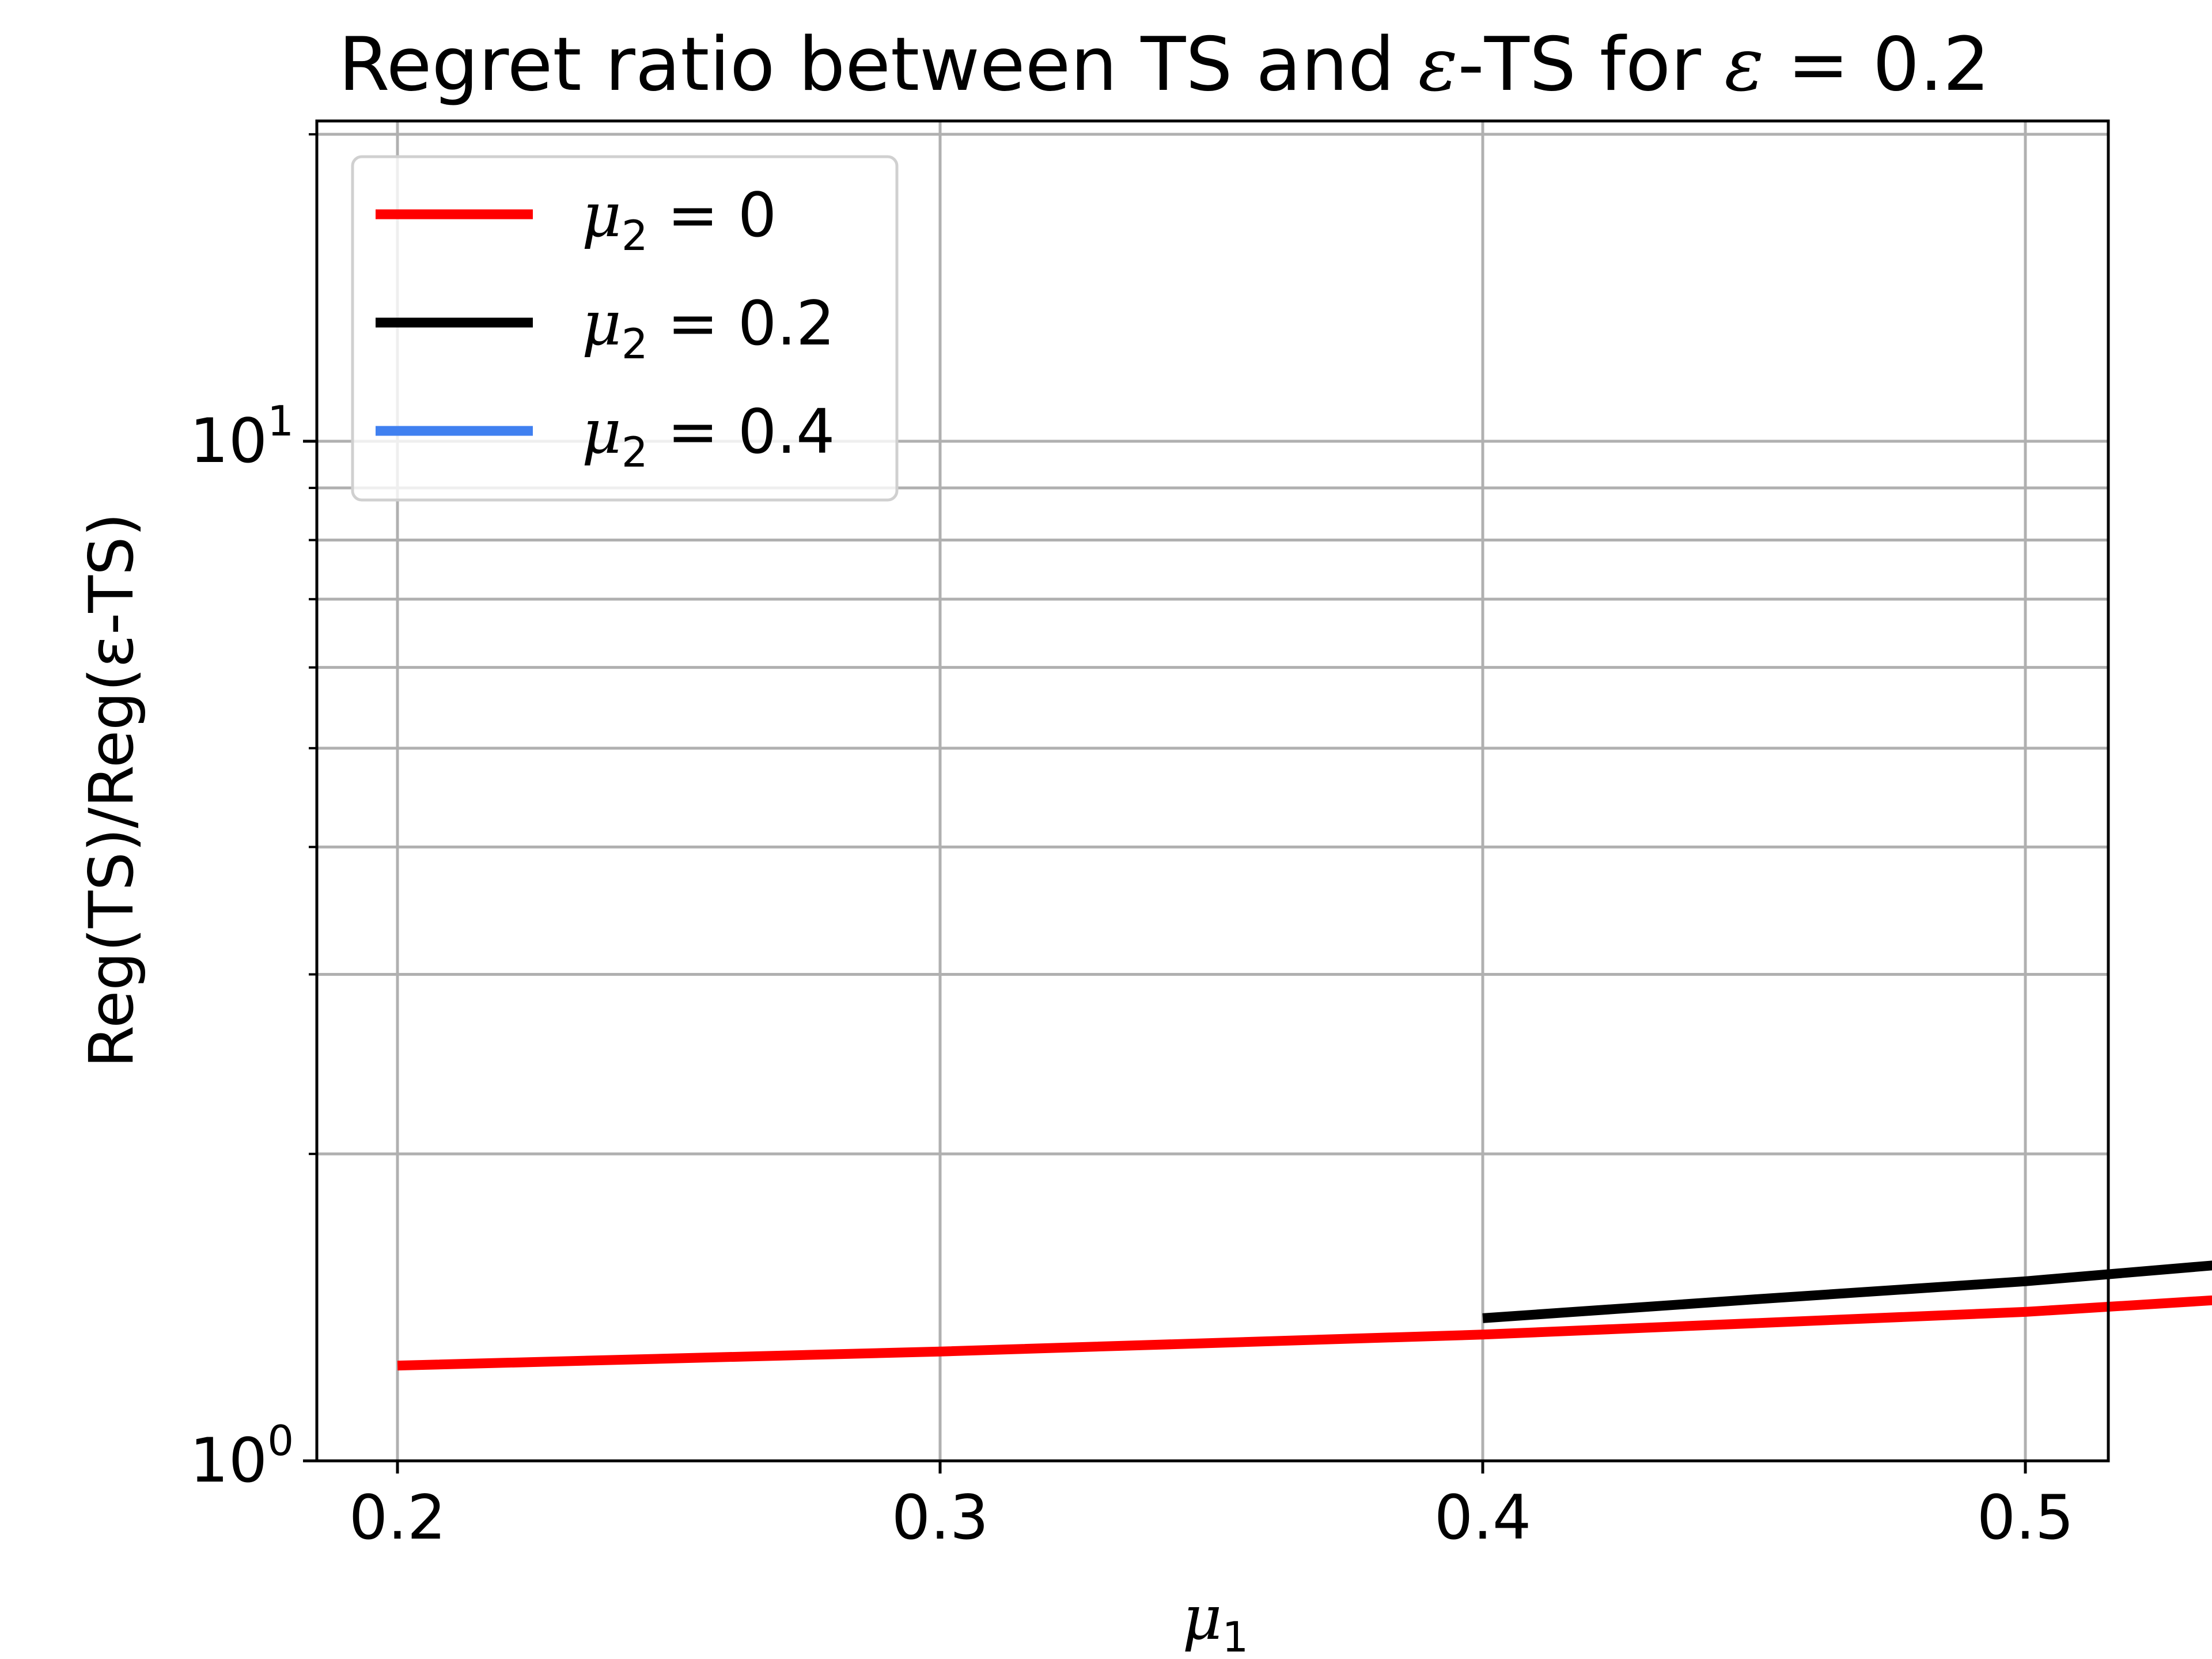 Image resolution: width=2212 pixels, height=1659 pixels. I want to click on y-tick-label: 10⁰, so click(242, 1456).